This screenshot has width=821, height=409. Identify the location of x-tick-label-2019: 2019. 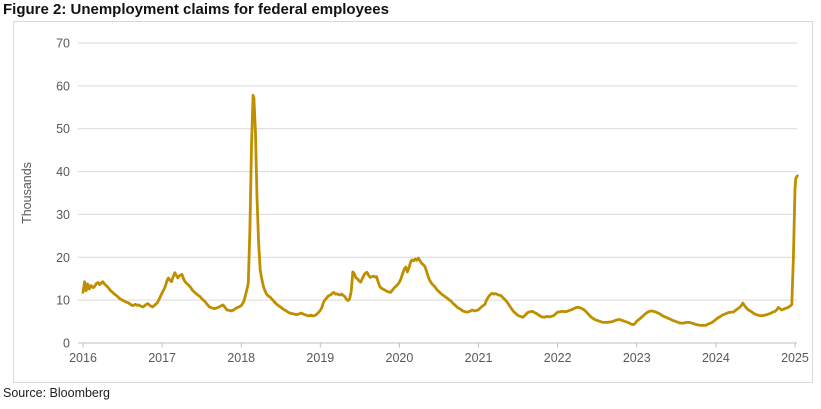
(320, 358).